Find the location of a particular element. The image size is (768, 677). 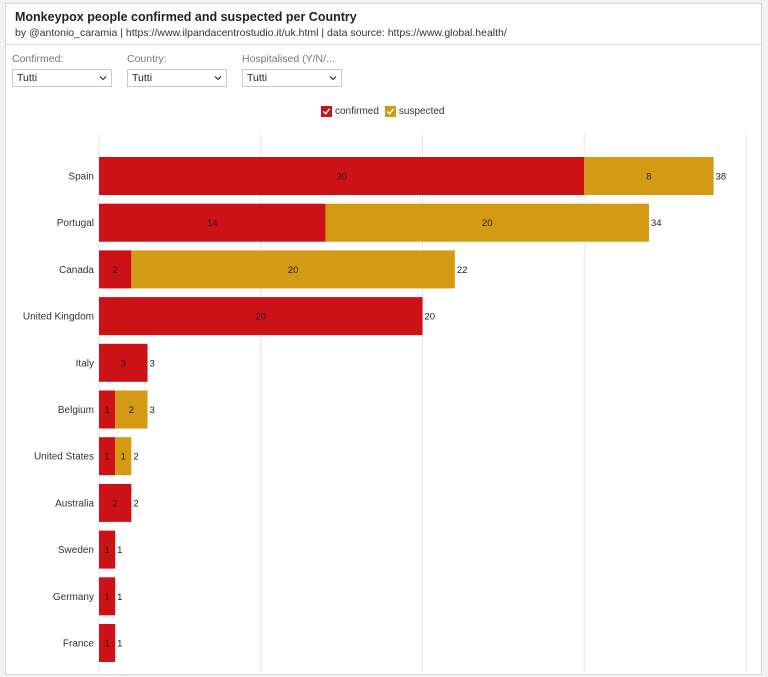

data-label-suspected: 8 is located at coordinates (648, 177).